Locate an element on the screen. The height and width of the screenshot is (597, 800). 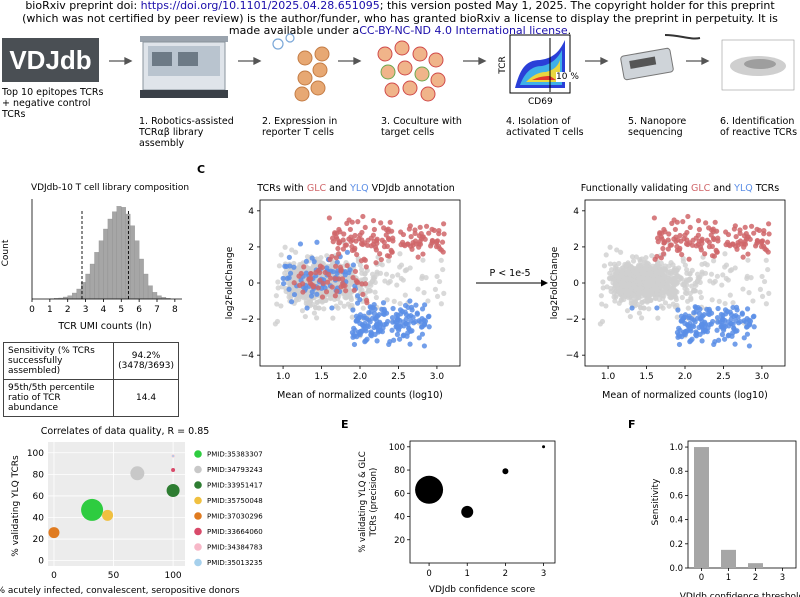
histogram-chart: 0 1 2 3 4 5 6 7 8 Count TCR UMI counts (ln) is located at coordinates (91, 265).